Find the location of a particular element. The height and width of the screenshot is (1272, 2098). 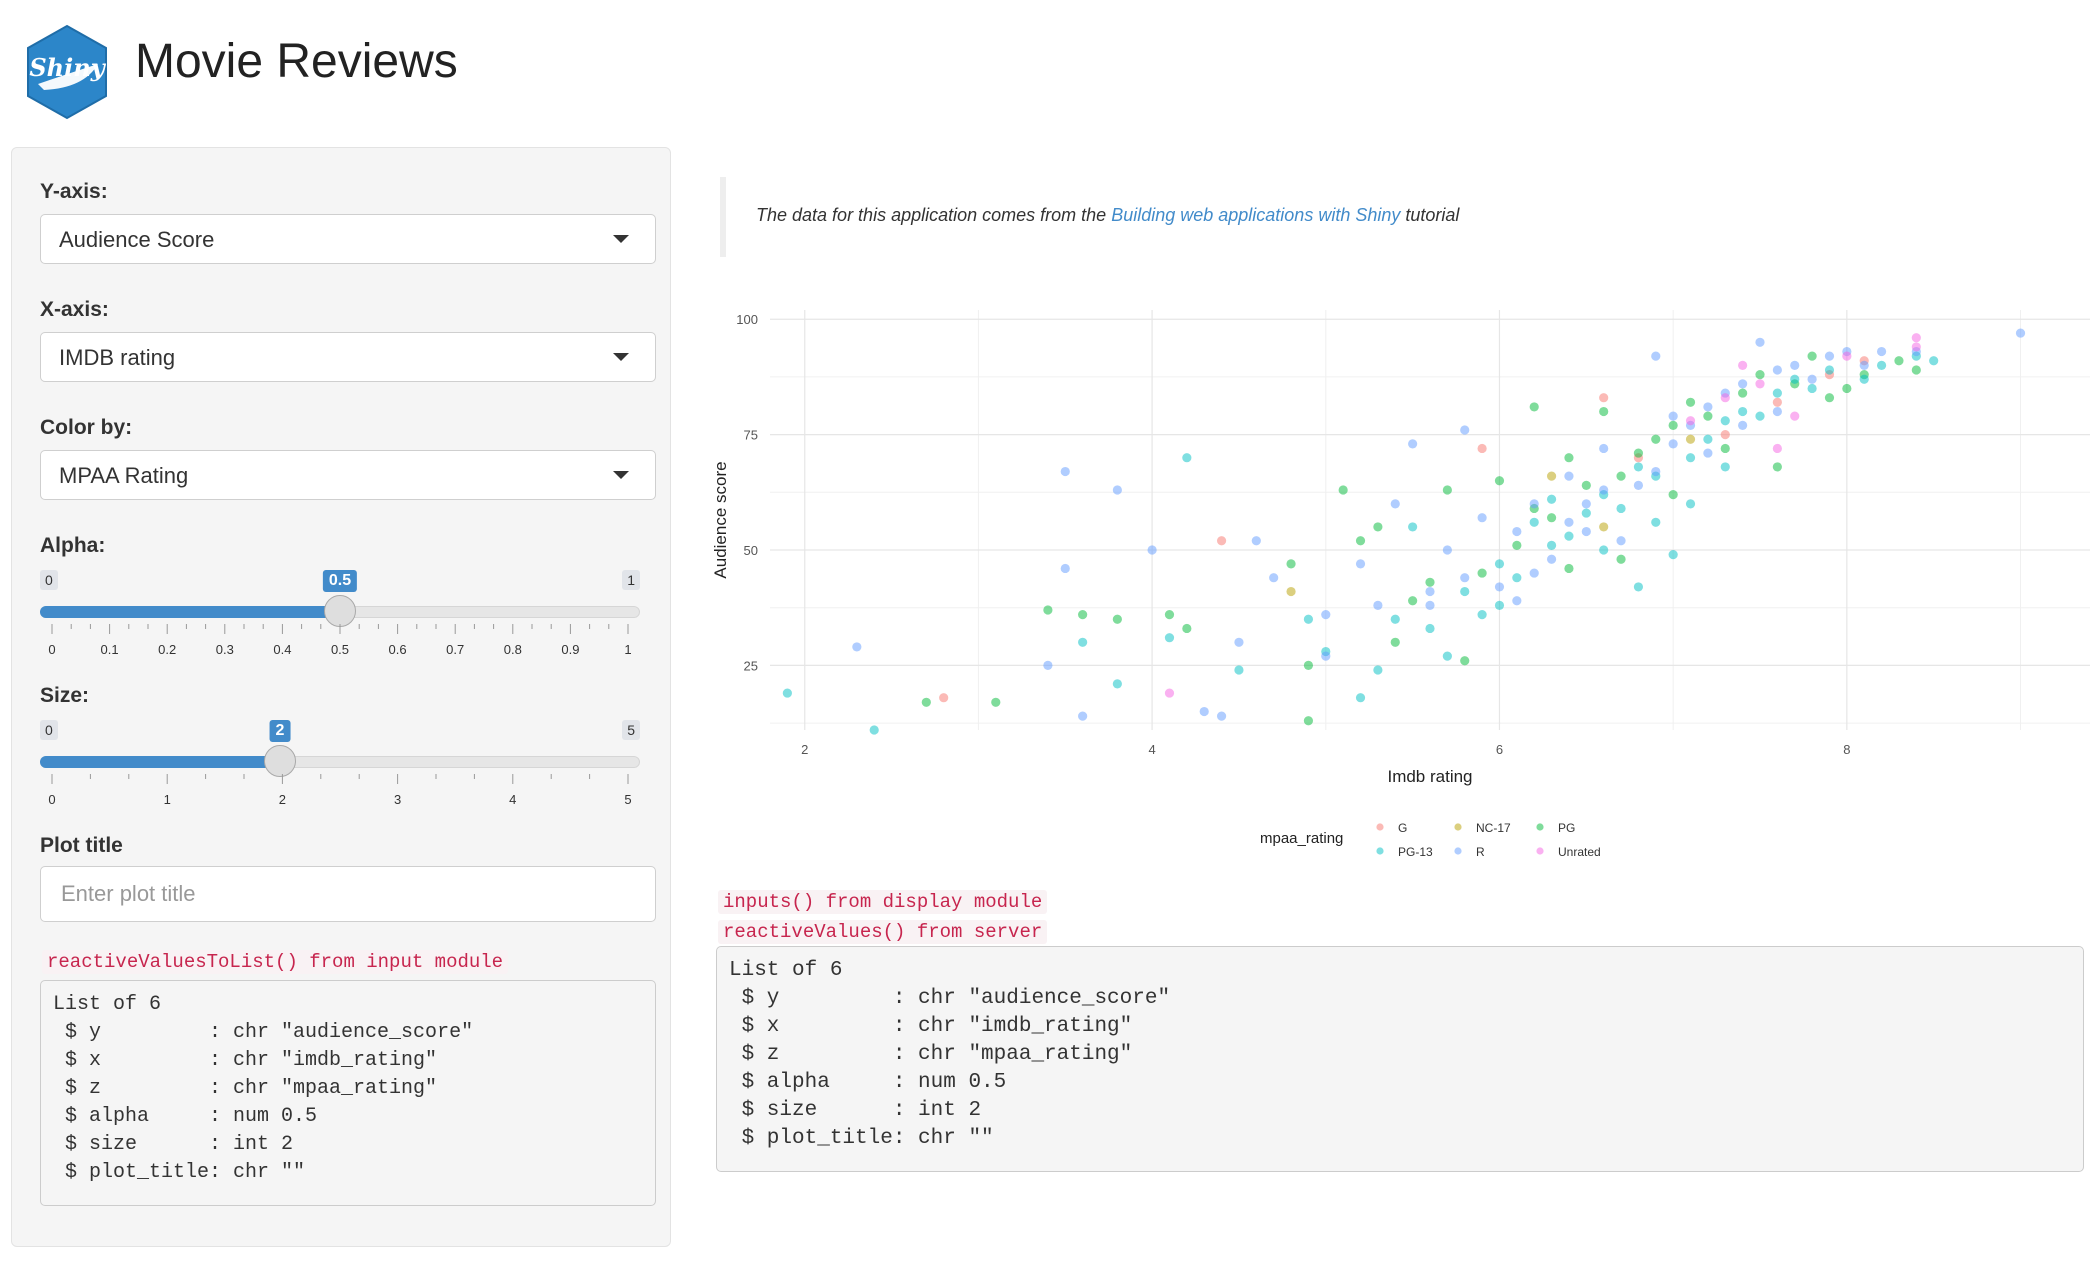

slider-tick-label: 0.5 is located at coordinates (340, 649).